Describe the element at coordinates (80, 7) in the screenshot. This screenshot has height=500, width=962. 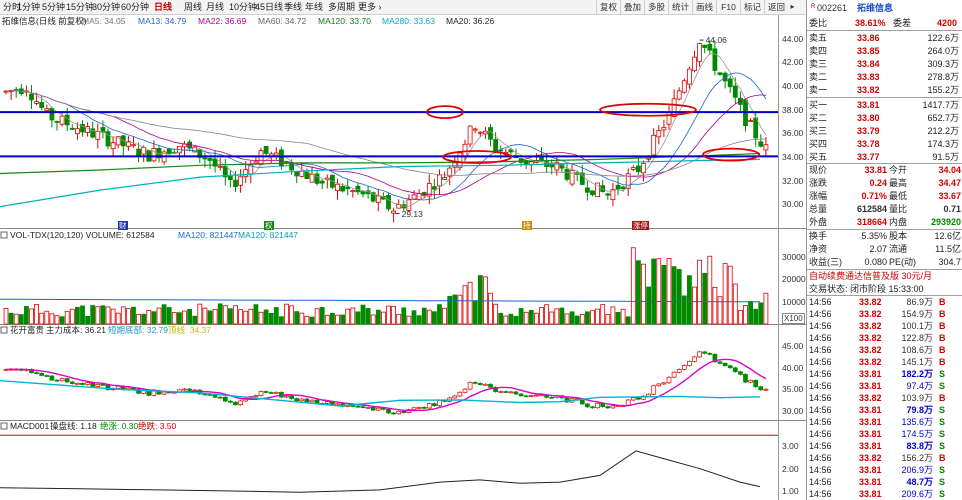
I see `timeframe-tab-3: 15分钟` at that location.